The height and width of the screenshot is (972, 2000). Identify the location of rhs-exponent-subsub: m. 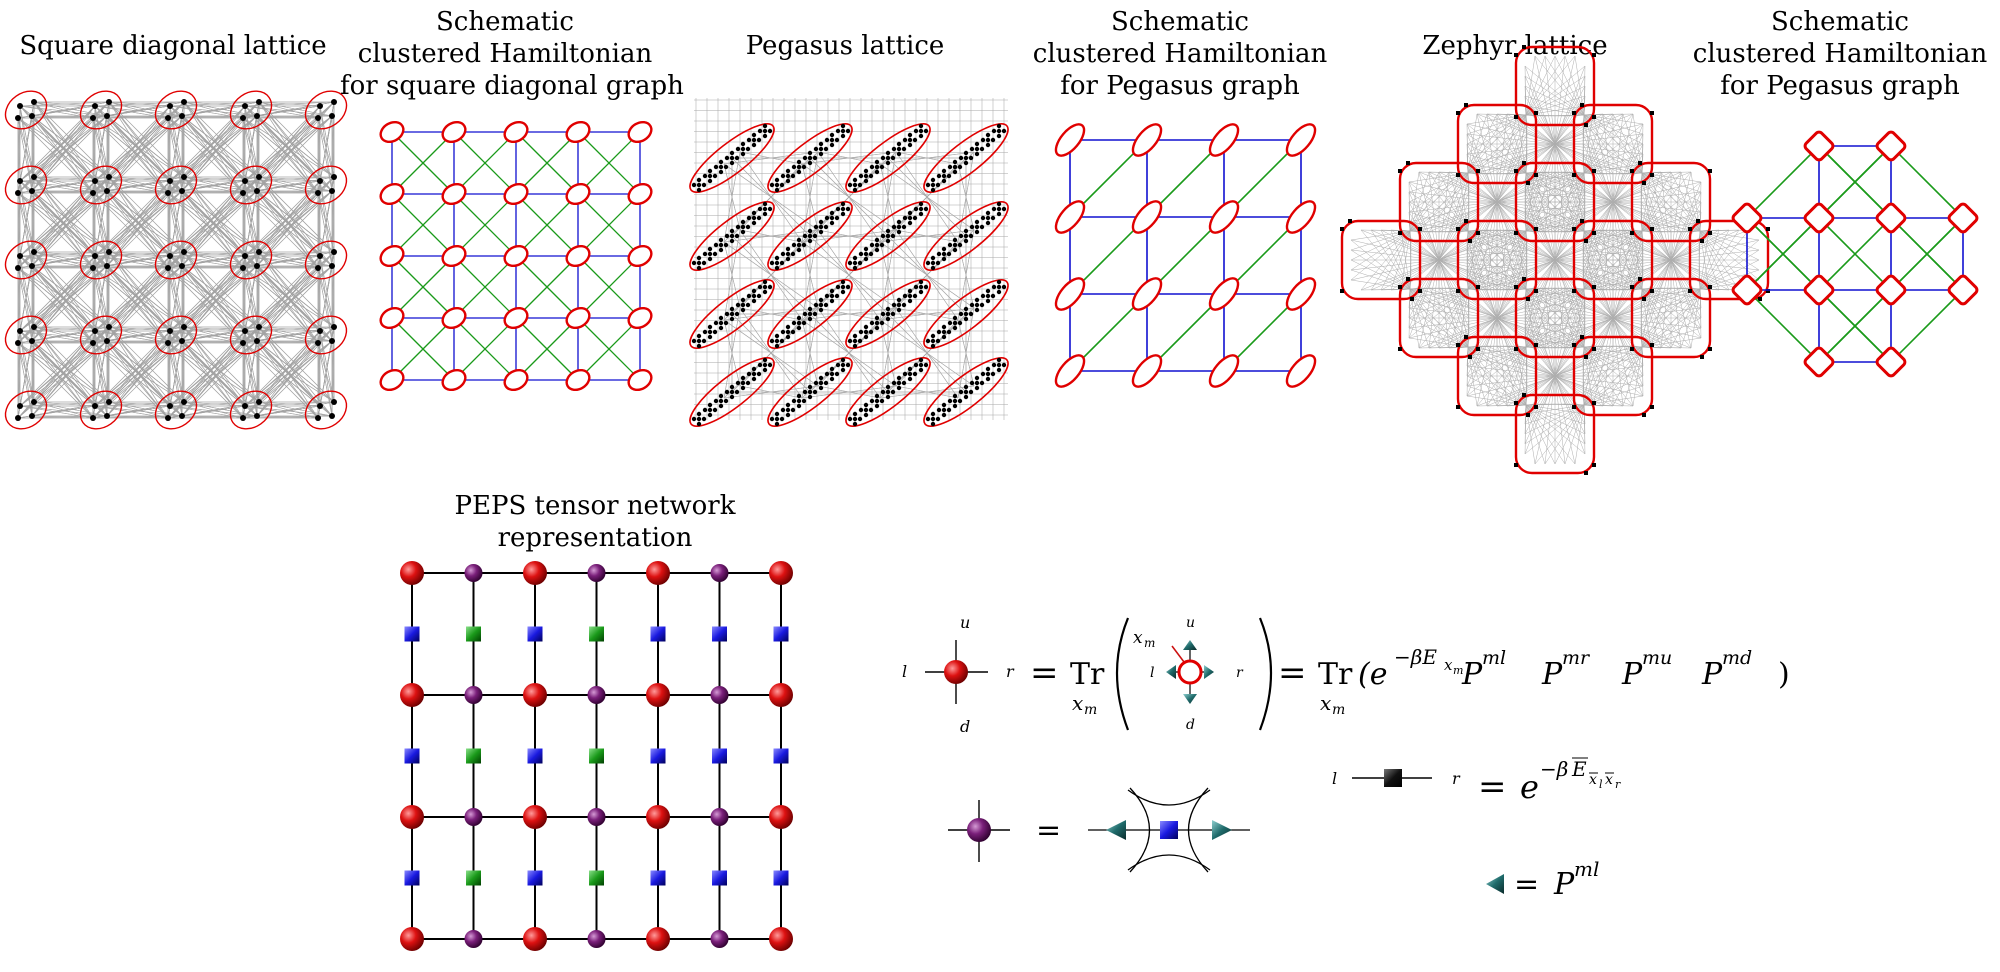
(1458, 670).